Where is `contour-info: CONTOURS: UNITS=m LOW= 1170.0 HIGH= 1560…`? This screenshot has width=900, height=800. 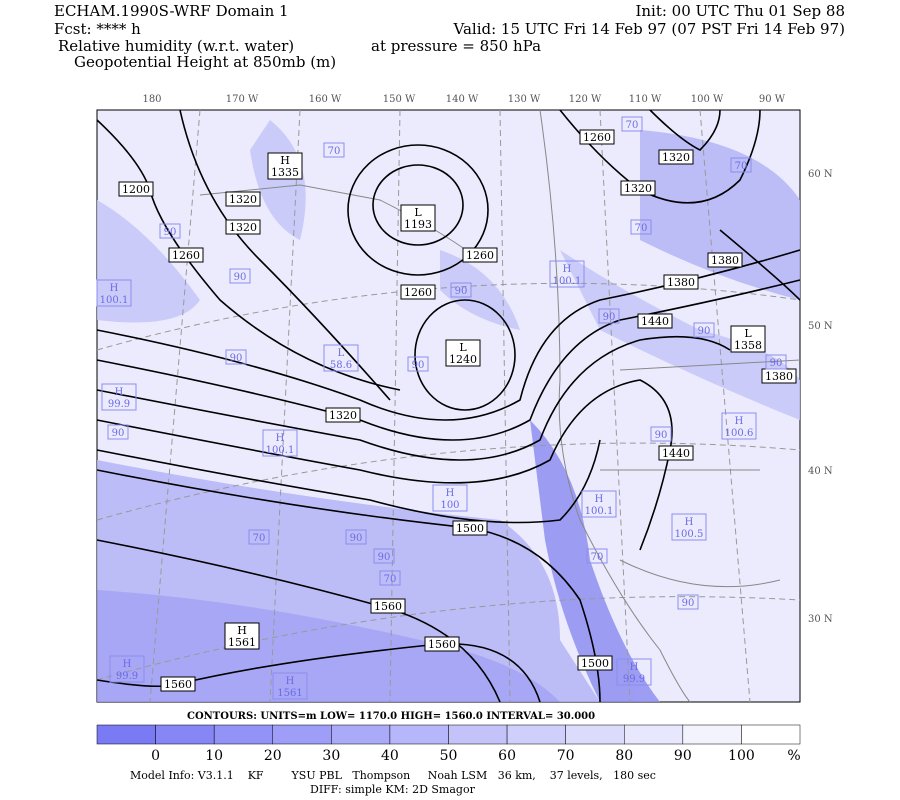 contour-info: CONTOURS: UNITS=m LOW= 1170.0 HIGH= 1560… is located at coordinates (391, 716).